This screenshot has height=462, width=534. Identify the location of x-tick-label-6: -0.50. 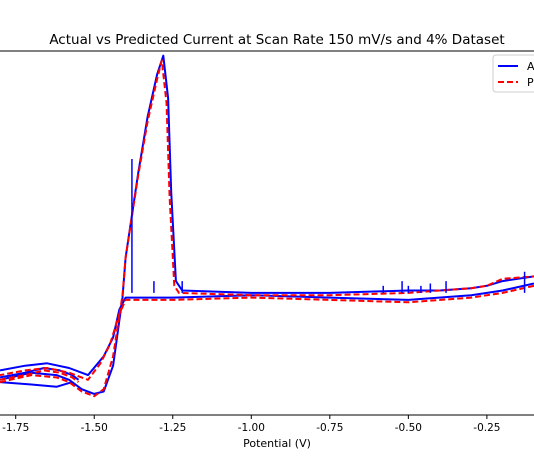
(408, 428).